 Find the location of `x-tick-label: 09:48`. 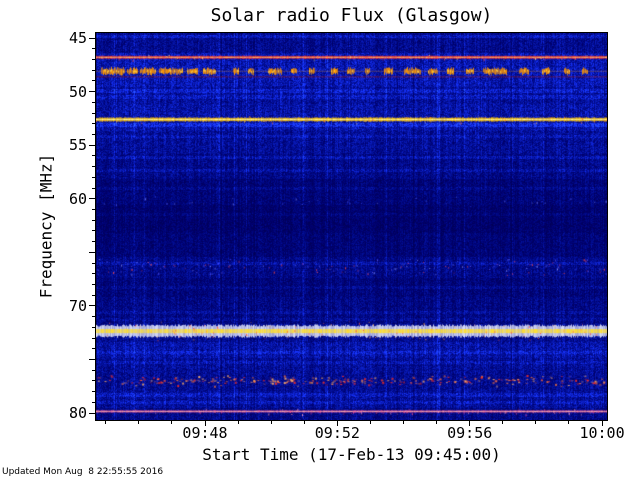

x-tick-label: 09:48 is located at coordinates (205, 433).